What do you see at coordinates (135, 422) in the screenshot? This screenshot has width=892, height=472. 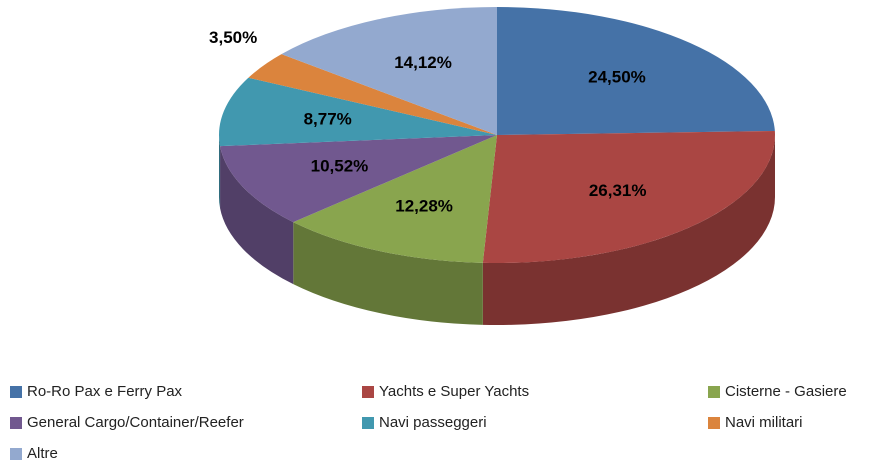 I see `legend-label: General Cargo/Container/Reefer` at bounding box center [135, 422].